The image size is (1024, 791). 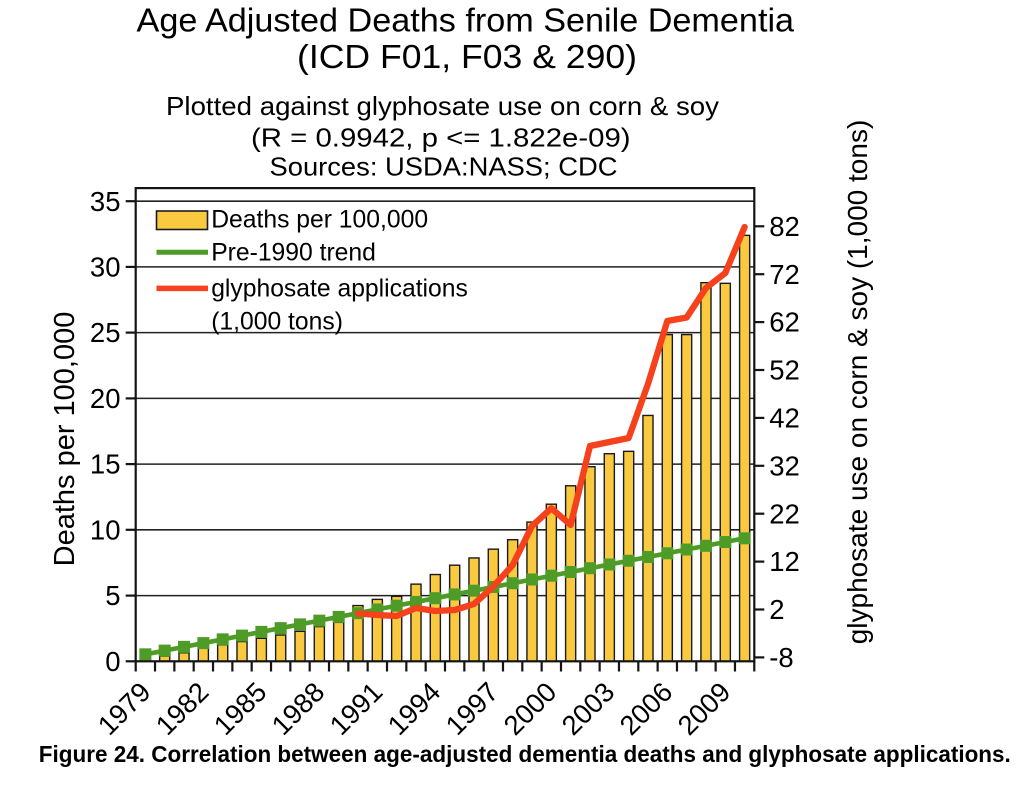 I want to click on svg-text: (ICD F01, F03 & 290), so click(x=467, y=56).